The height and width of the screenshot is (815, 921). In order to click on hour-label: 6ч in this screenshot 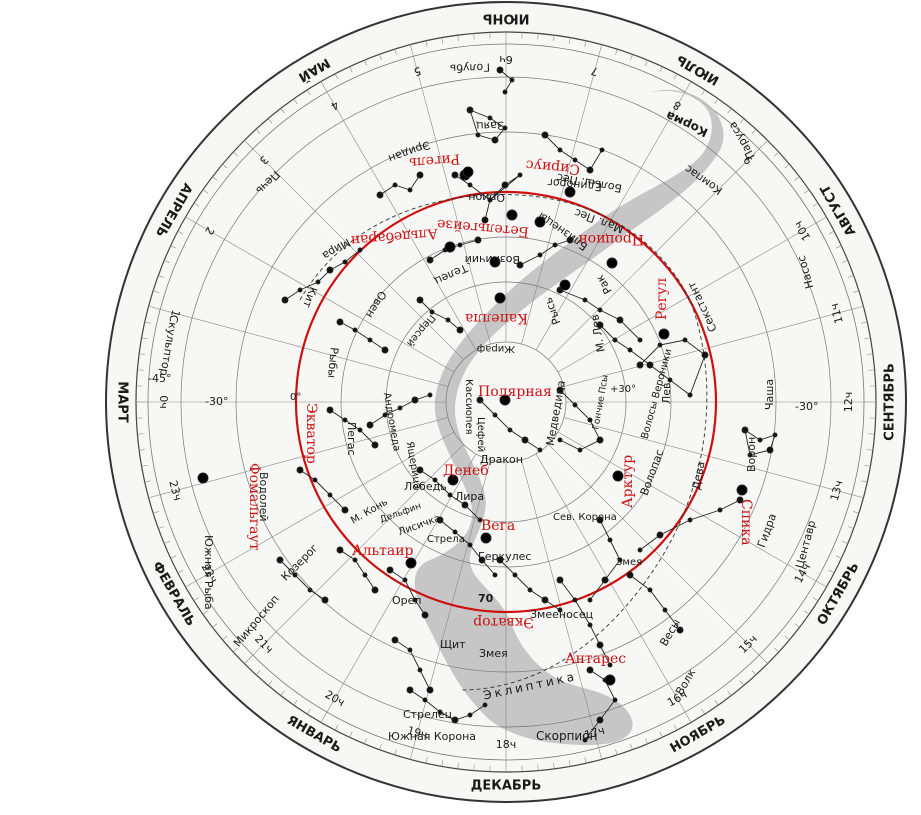, I will do `click(506, 59)`.